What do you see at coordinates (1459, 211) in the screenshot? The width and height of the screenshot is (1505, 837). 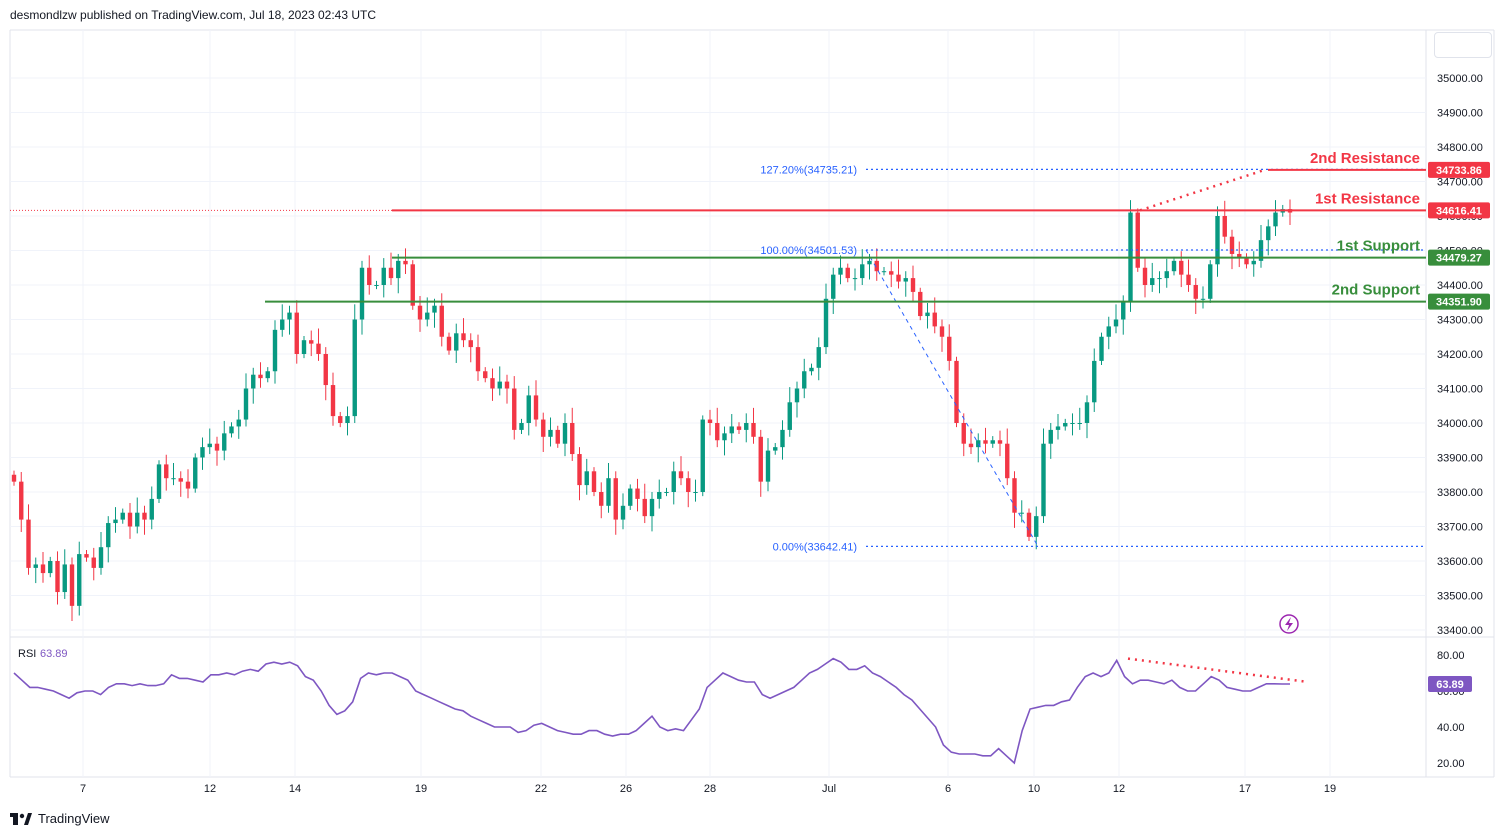 I see `level-price-badge-text: 34616.41` at bounding box center [1459, 211].